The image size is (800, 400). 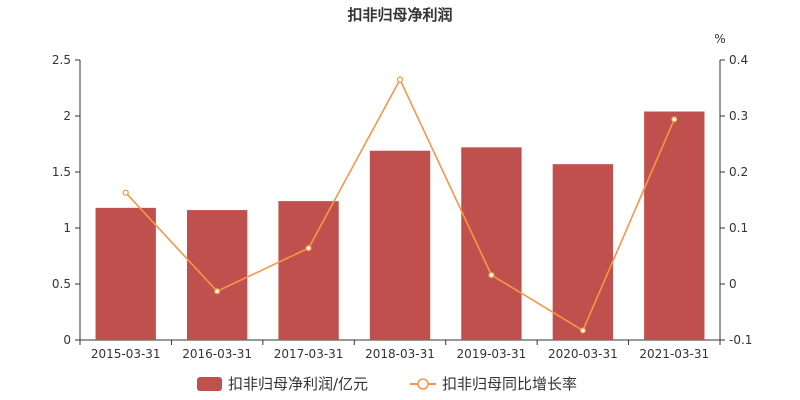 I want to click on left-tick-label: 0, so click(x=67, y=340).